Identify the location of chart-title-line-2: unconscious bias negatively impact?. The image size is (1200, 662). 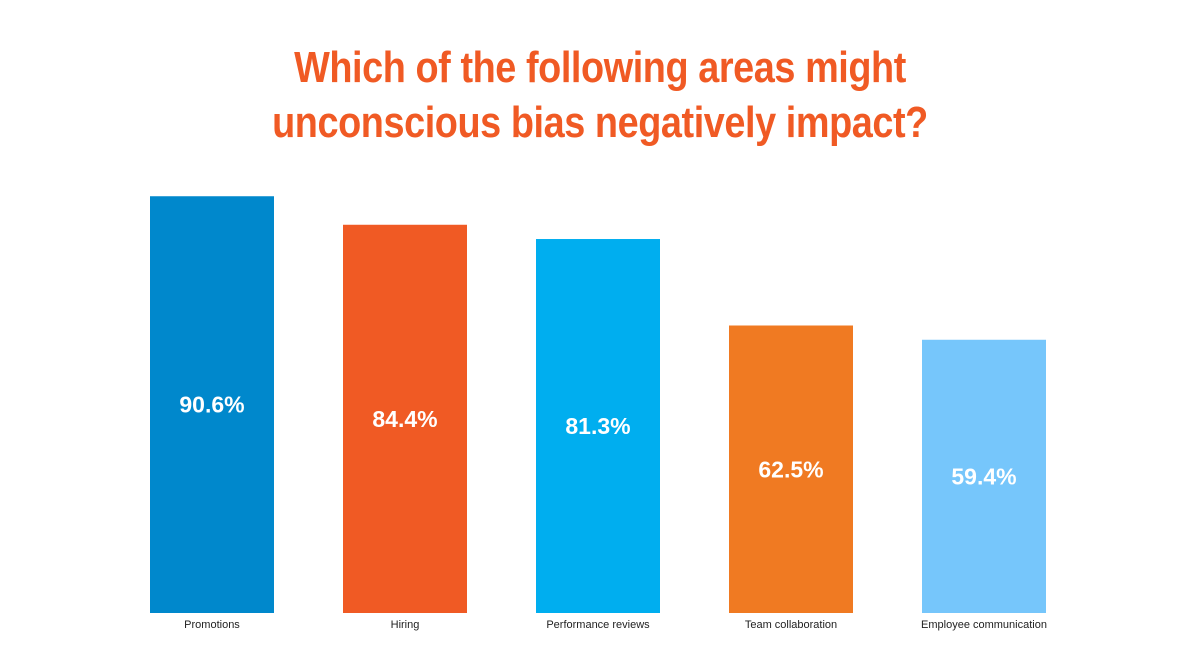
(600, 122).